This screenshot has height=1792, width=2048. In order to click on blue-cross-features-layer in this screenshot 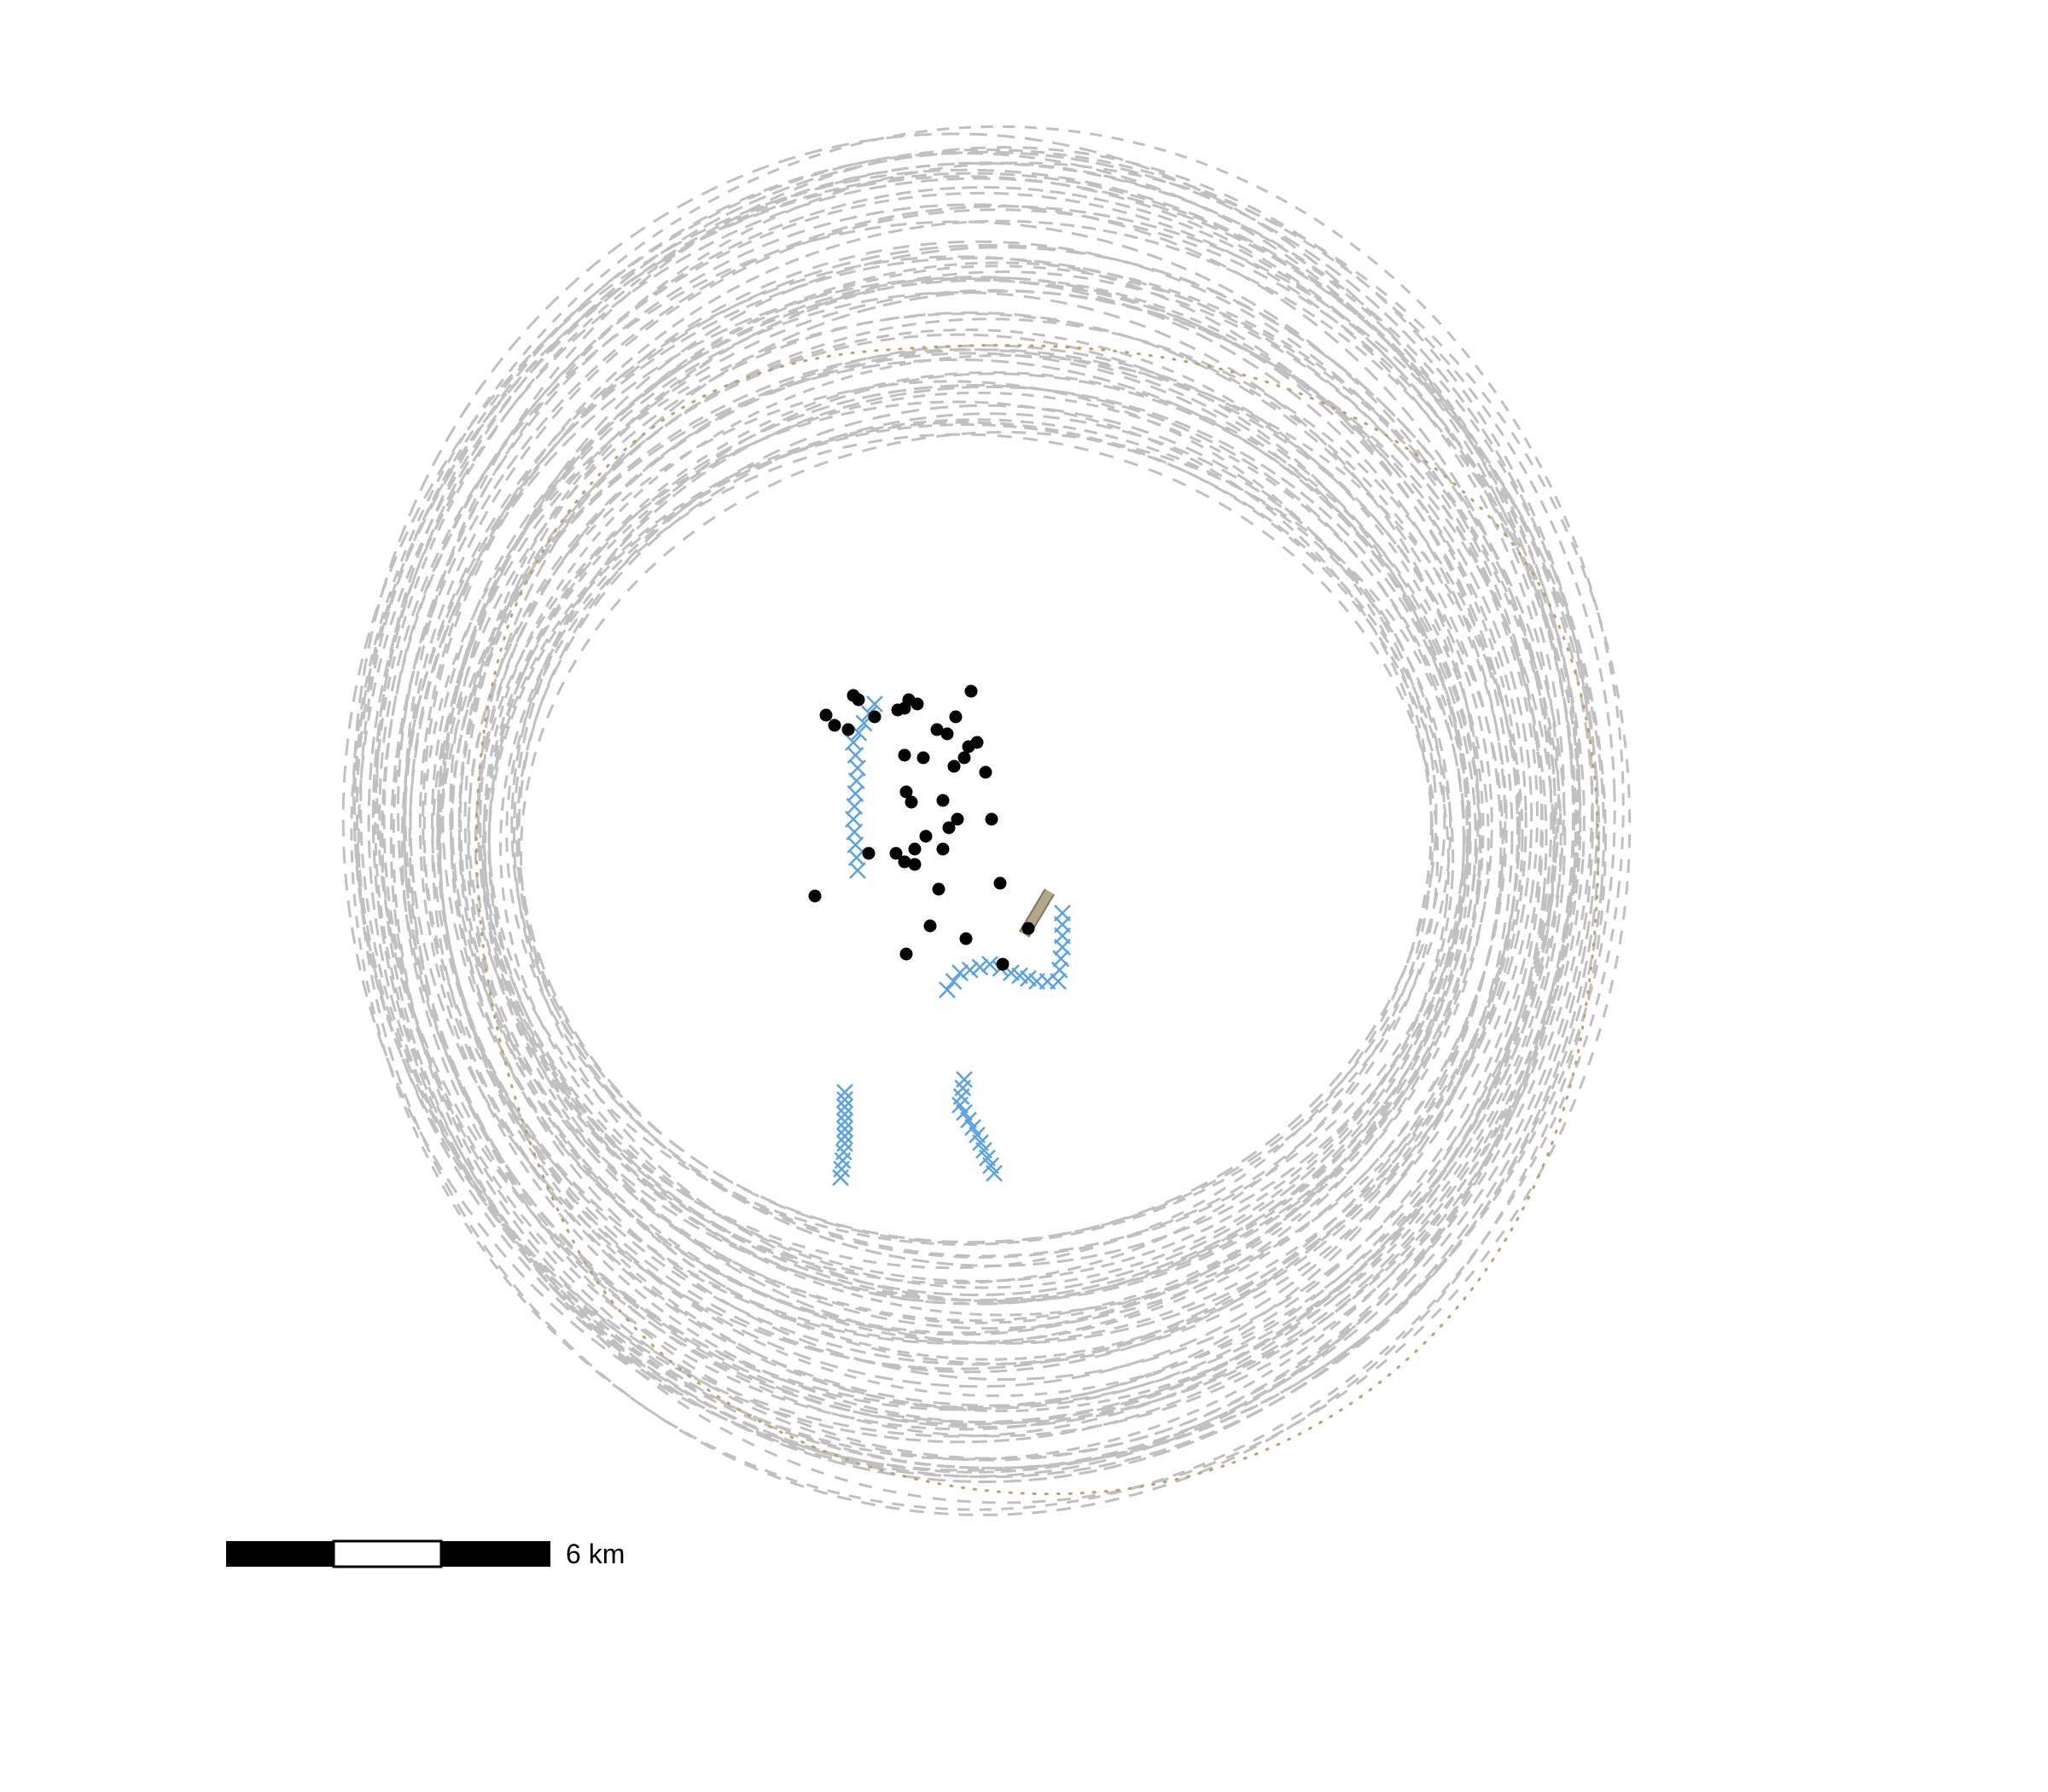, I will do `click(952, 941)`.